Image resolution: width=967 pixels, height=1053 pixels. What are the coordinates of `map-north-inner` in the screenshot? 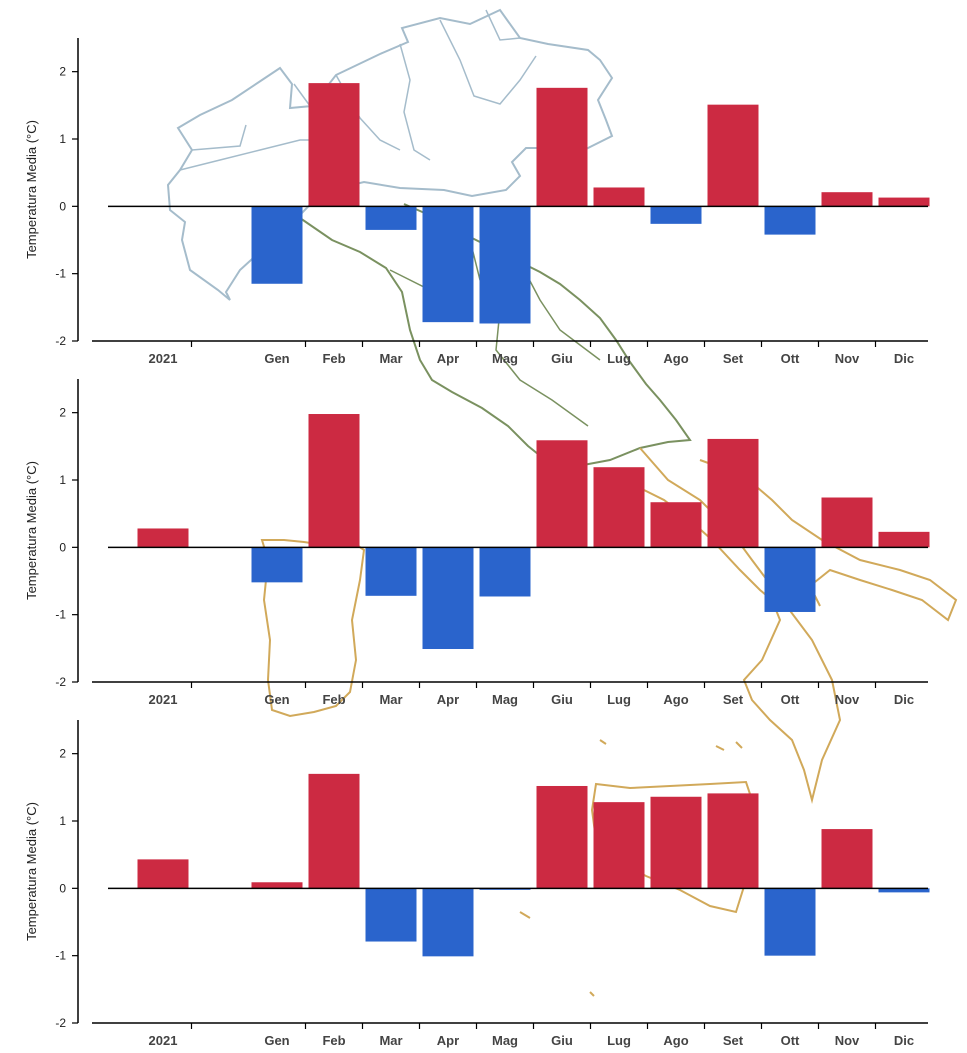 It's located at (358, 90).